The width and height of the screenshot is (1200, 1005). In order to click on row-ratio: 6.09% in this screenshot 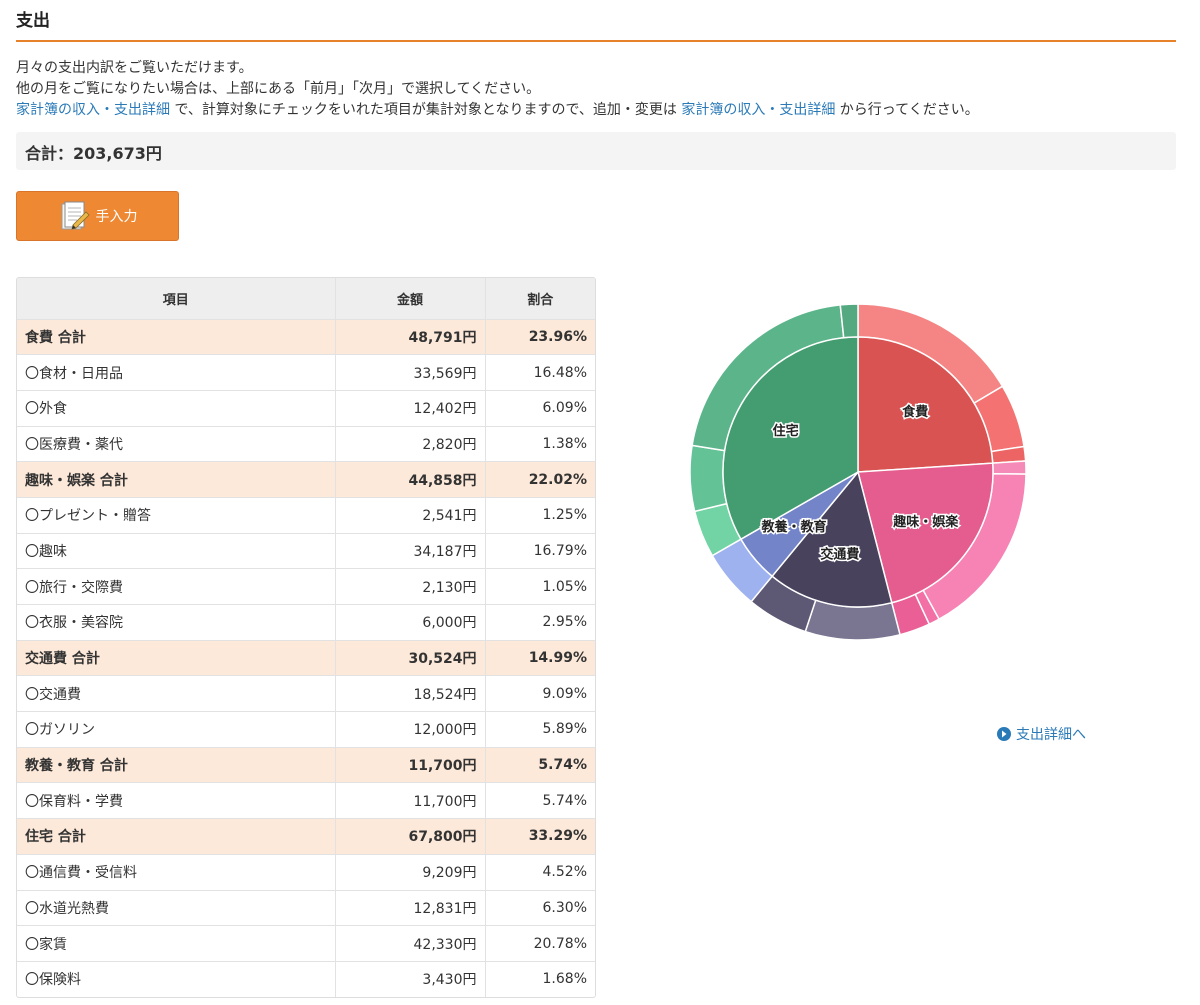, I will do `click(539, 408)`.